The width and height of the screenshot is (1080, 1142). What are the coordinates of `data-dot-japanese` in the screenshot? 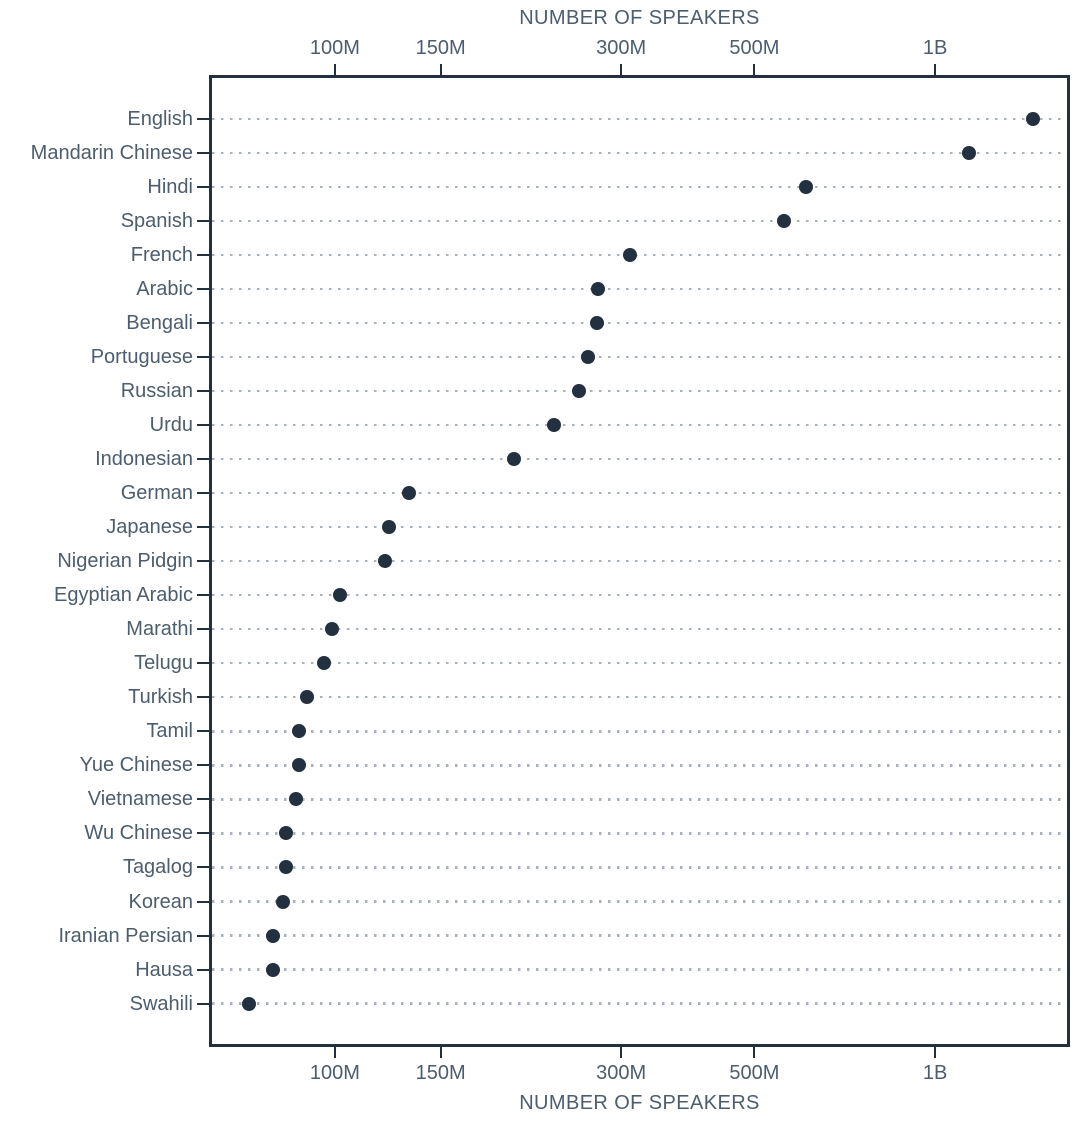 It's located at (388, 527).